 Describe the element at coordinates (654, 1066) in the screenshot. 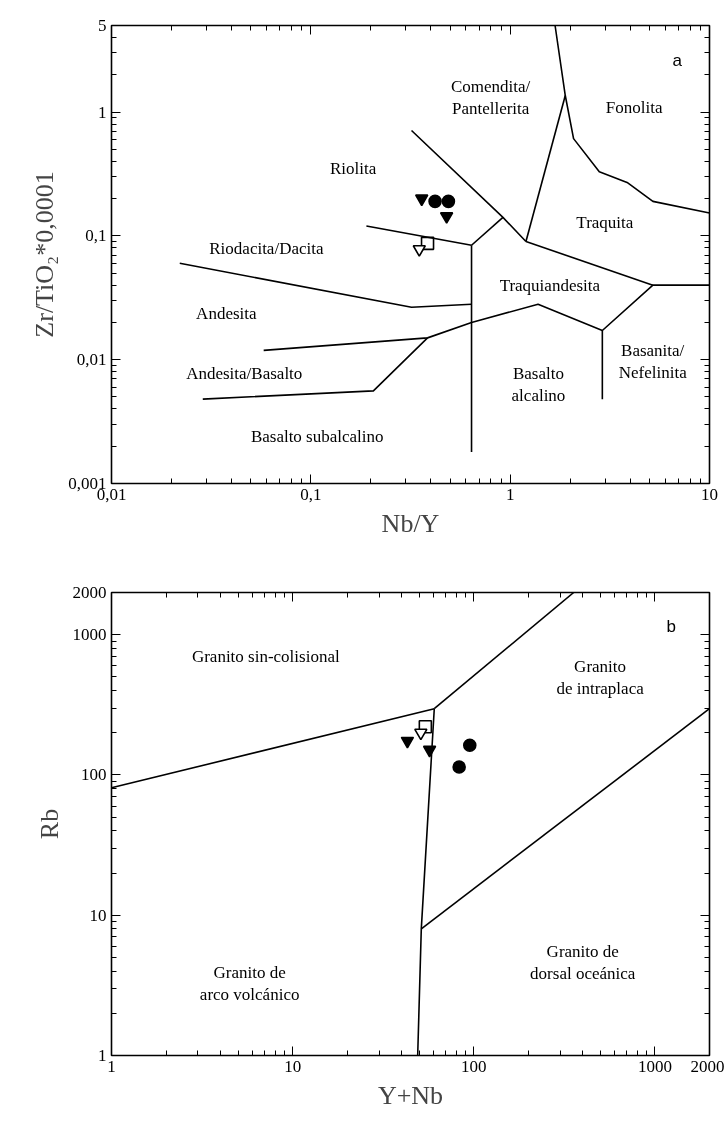

I see `x-tick-label: 1000` at that location.